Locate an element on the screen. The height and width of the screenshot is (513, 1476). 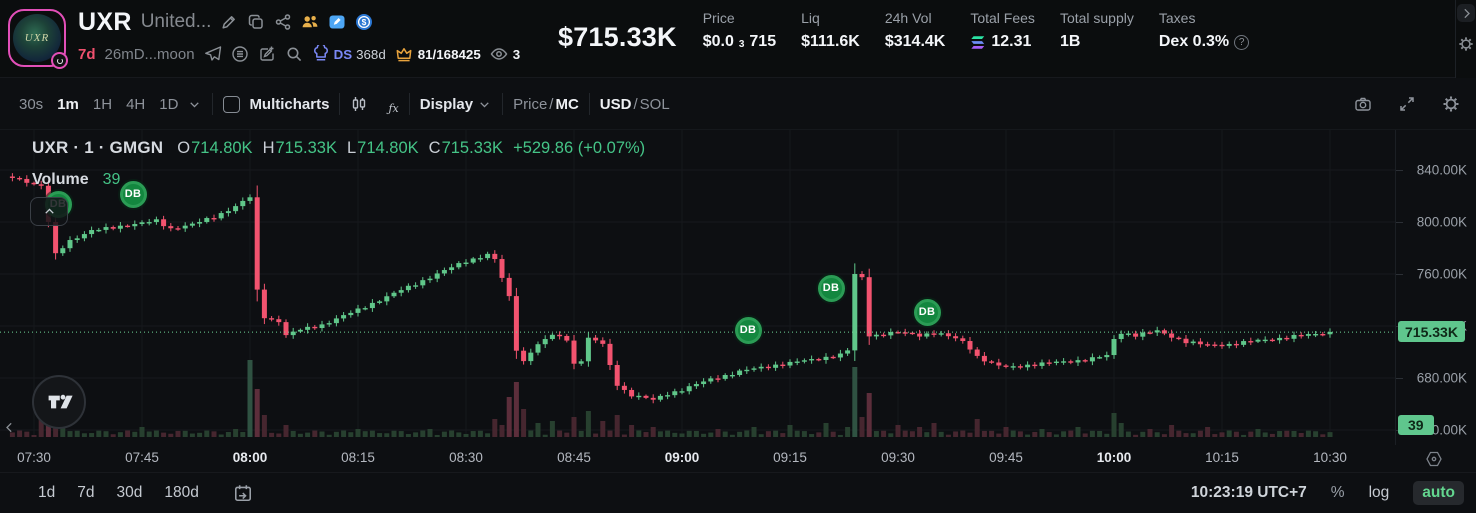
current-price-badge: 715.33K is located at coordinates (1431, 331).